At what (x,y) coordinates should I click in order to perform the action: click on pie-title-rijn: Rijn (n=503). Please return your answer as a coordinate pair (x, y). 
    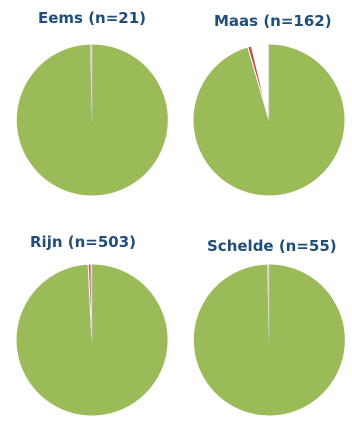
    Looking at the image, I should click on (83, 242).